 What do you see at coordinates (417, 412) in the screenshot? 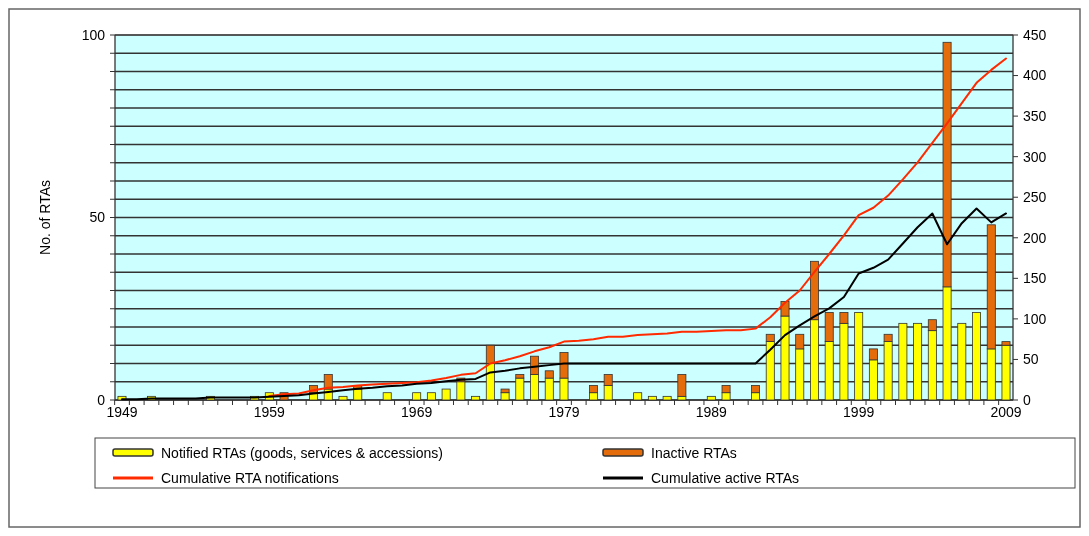
I see `x-tick-label: 1969` at bounding box center [417, 412].